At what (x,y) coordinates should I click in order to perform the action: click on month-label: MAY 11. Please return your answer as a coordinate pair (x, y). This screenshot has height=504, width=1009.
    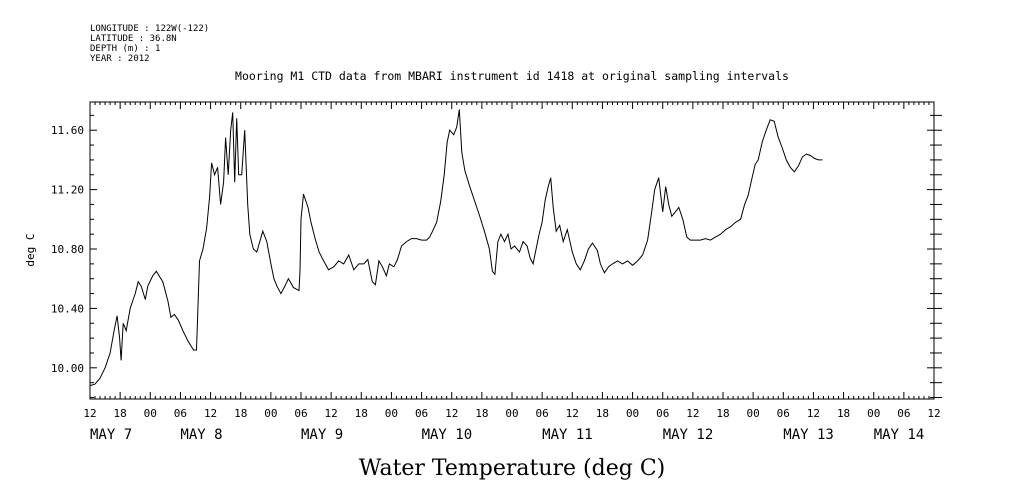
    Looking at the image, I should click on (567, 435).